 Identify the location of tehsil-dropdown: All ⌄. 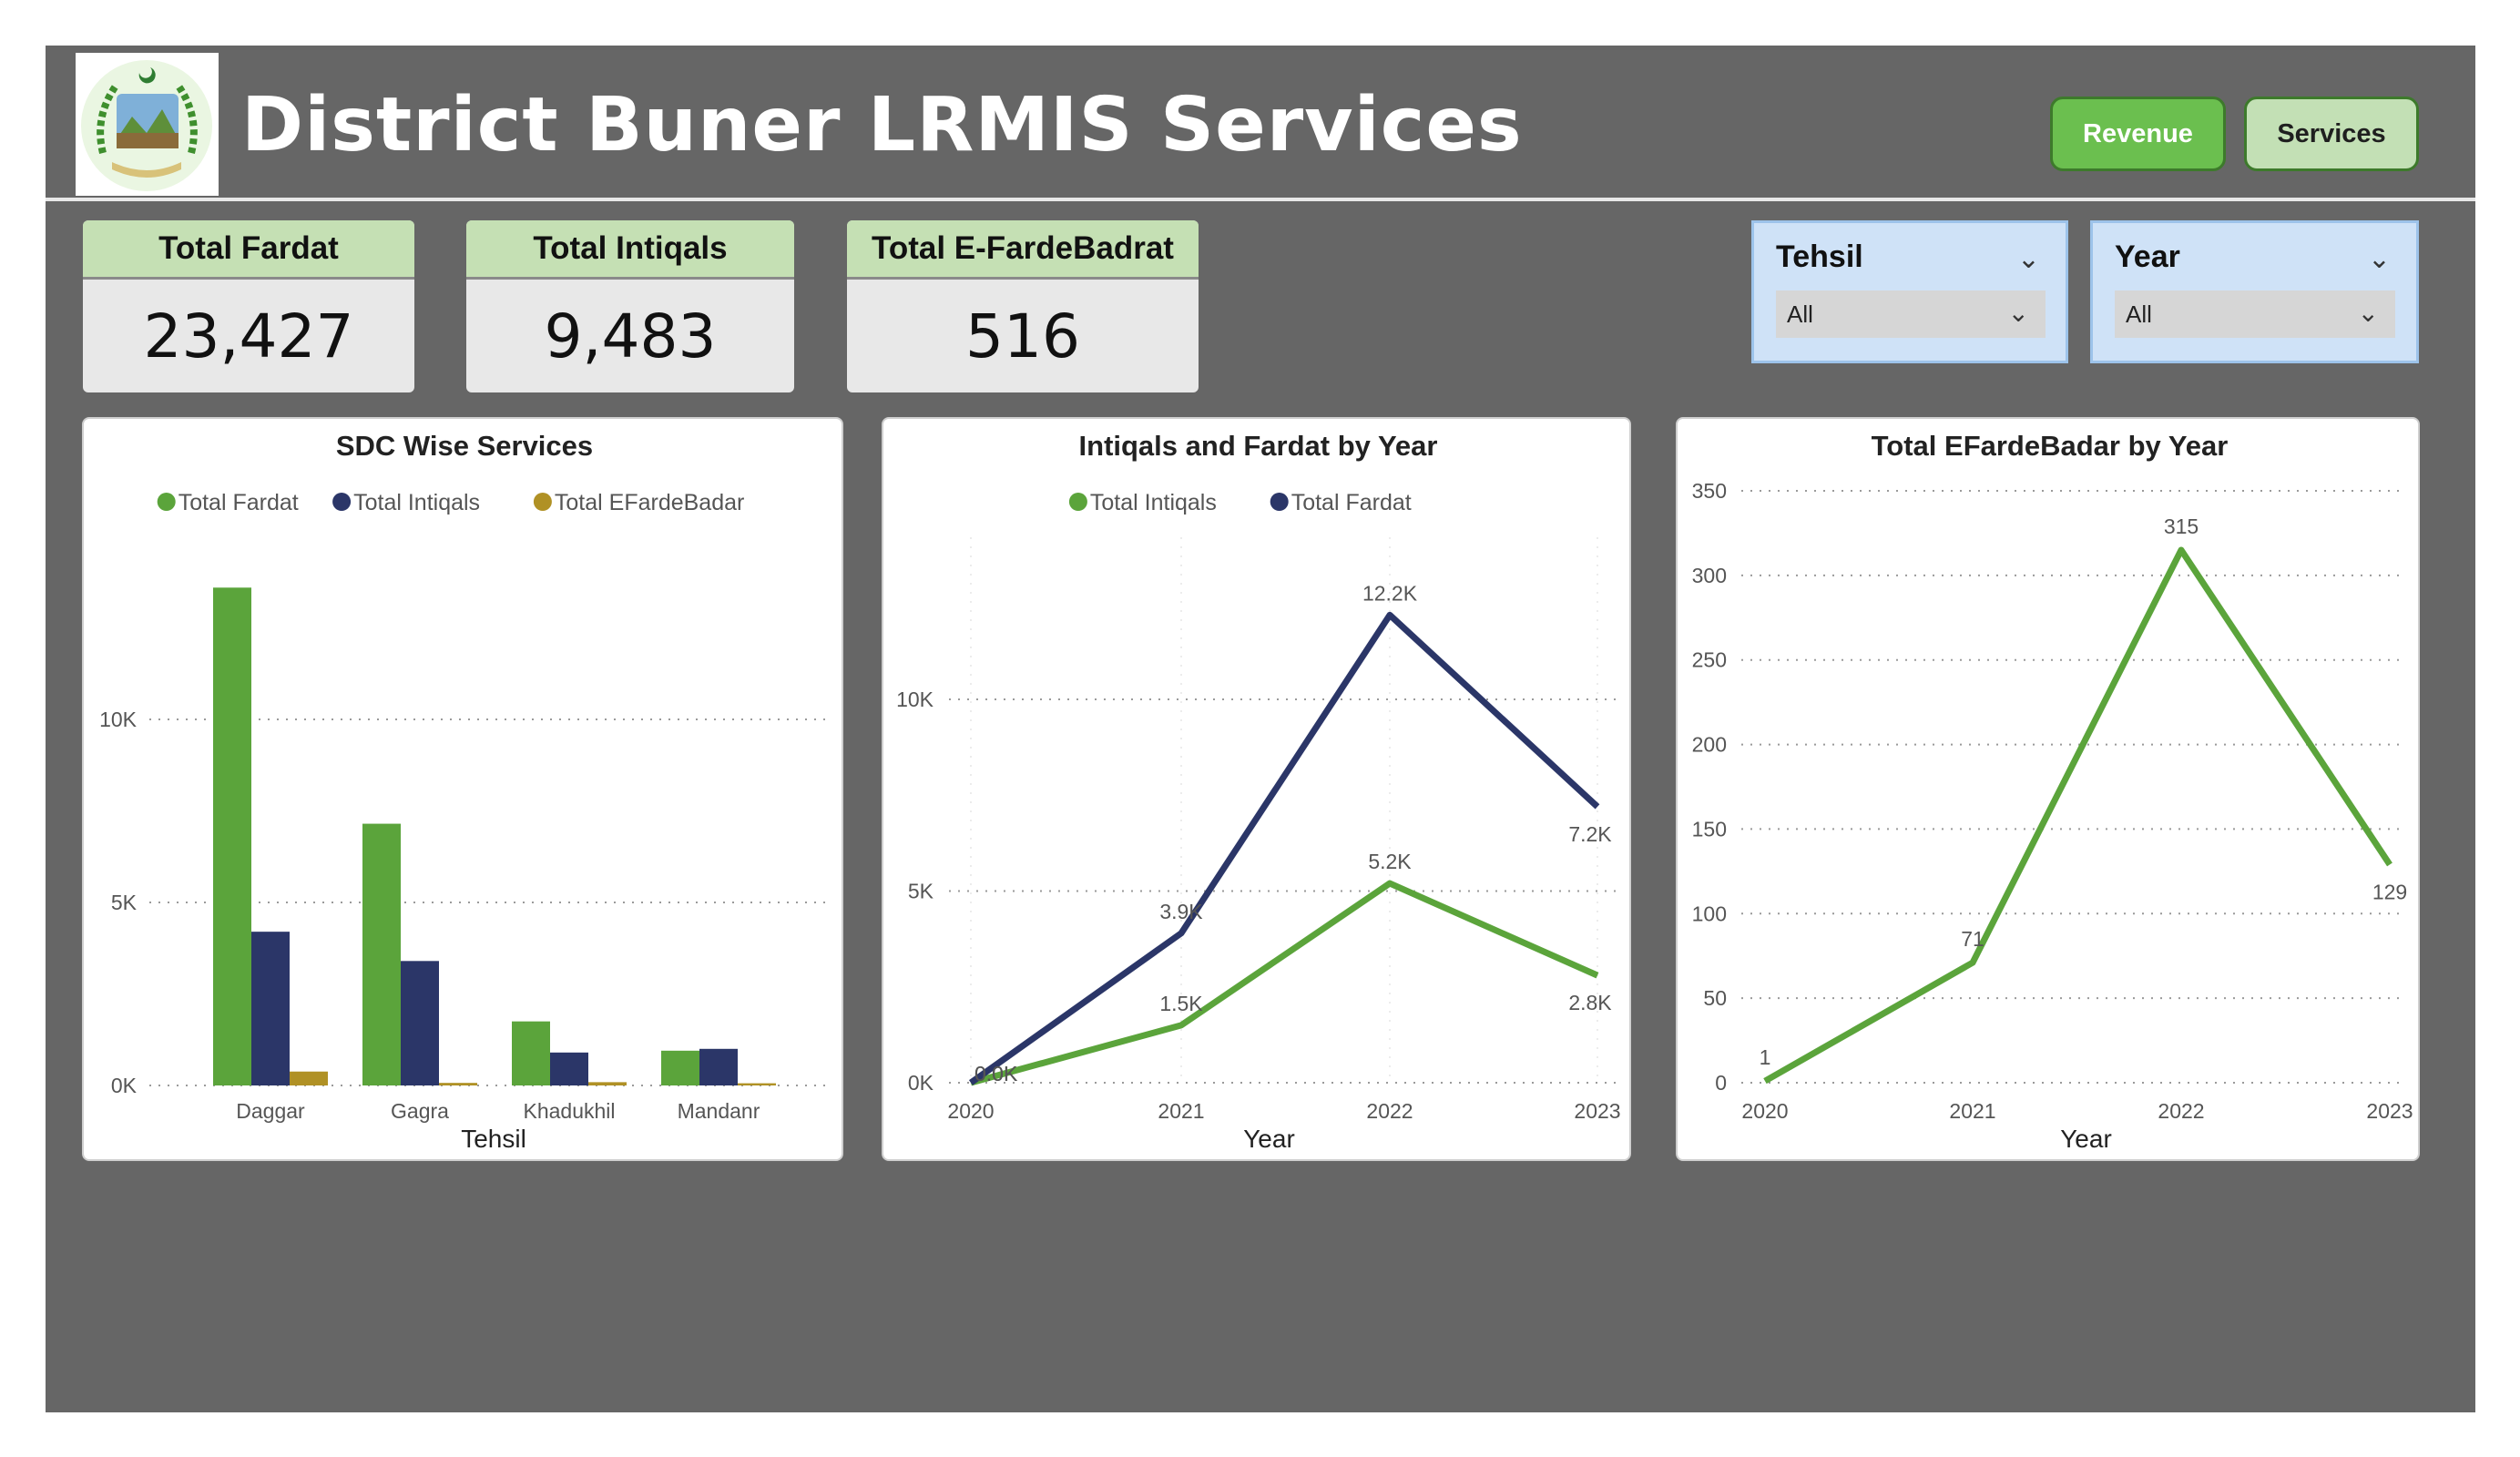
(1911, 314).